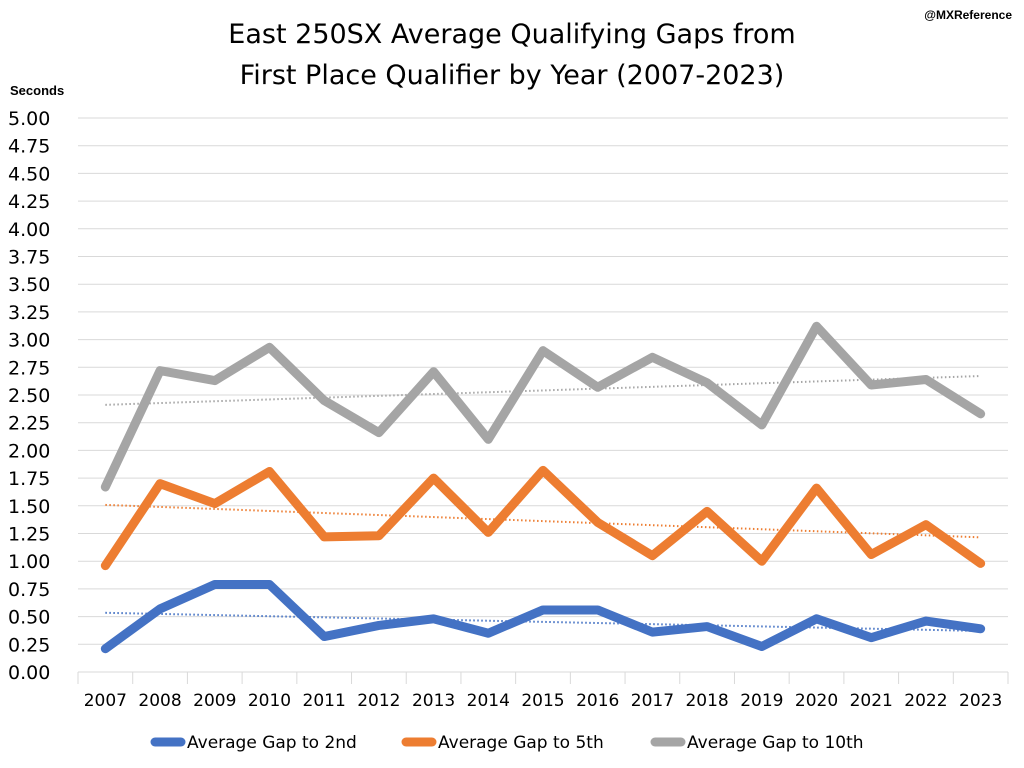  What do you see at coordinates (105, 701) in the screenshot?
I see `x-tick-label: 2007` at bounding box center [105, 701].